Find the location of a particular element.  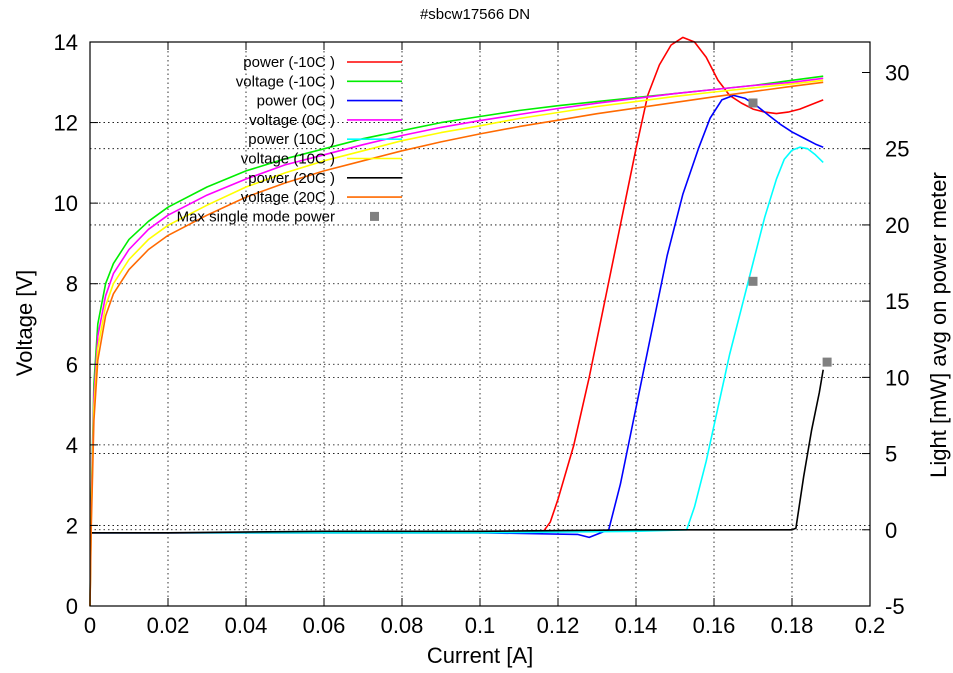

x-tick-labels: 0 0.02 0.04 0.06 0.08 0.1 0.12 0.14 0.16 0.18 0.2 is located at coordinates (484, 625).